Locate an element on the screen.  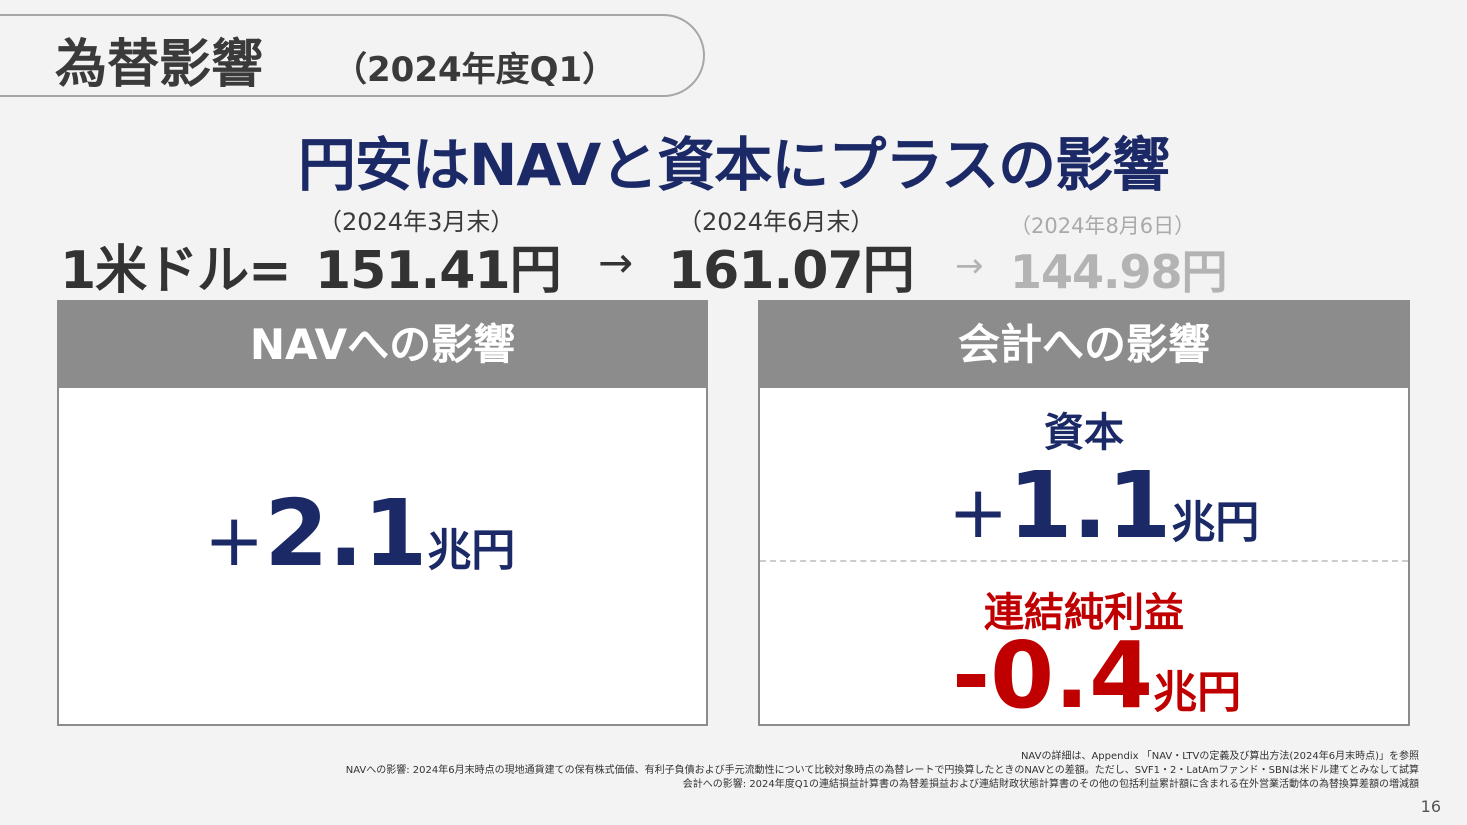
nav-impact-number: 2.1 is located at coordinates (346, 533).